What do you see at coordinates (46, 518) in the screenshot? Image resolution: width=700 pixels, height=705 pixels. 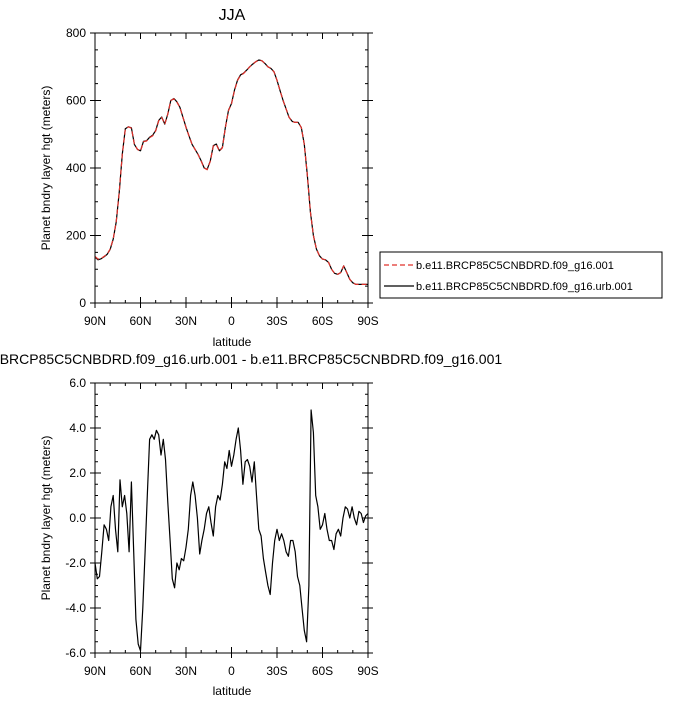 I see `bottom-chart-ylabel: Planet bndry layer hgt (meters)` at bounding box center [46, 518].